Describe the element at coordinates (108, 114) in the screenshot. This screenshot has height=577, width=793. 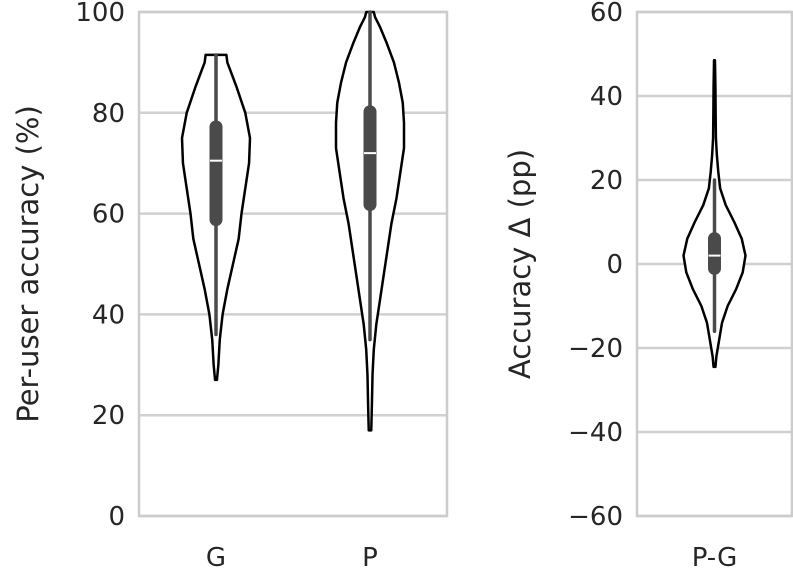
I see `y-tick-label: 80` at that location.